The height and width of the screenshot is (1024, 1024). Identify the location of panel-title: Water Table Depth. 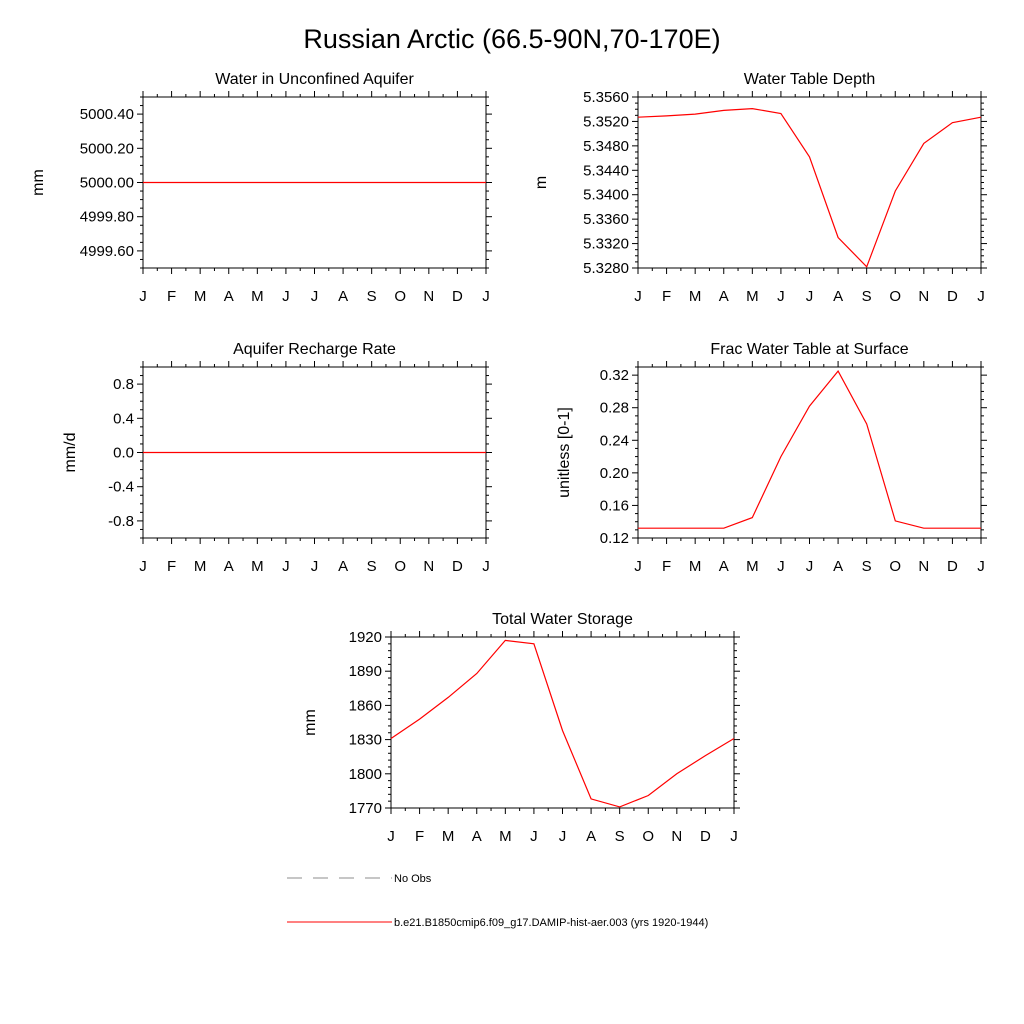
(810, 79).